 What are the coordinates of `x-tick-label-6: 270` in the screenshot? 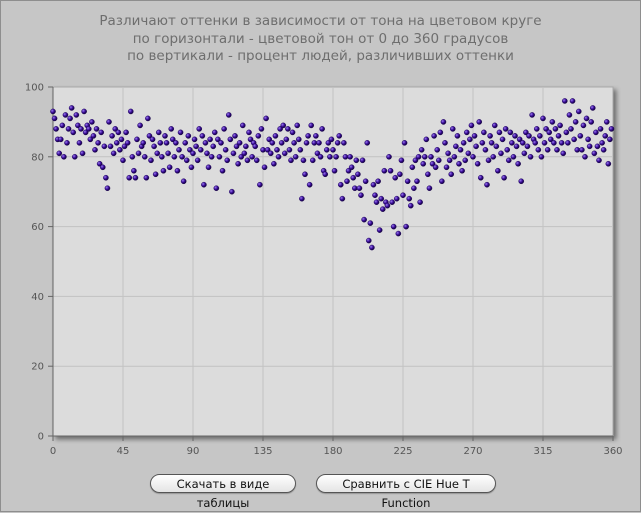 It's located at (472, 451).